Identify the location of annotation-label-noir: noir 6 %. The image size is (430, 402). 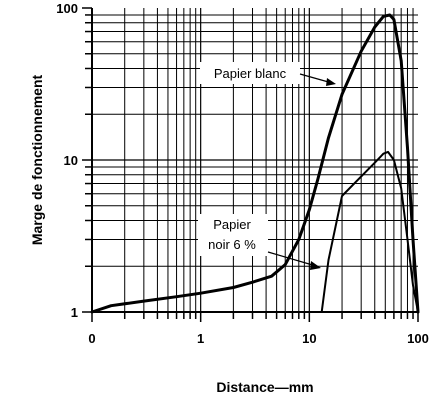
(232, 244).